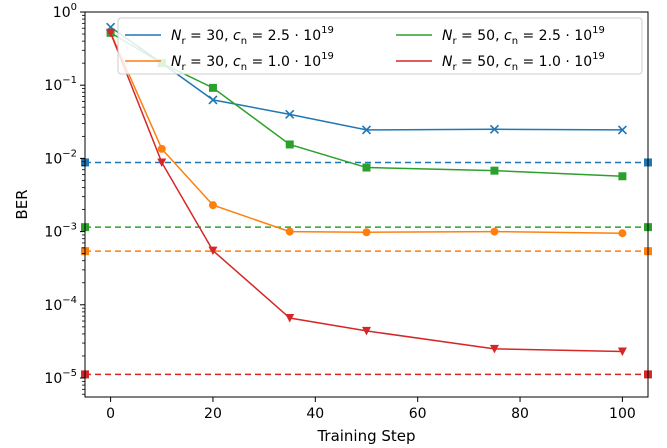 The height and width of the screenshot is (448, 667). I want to click on legend-label: Nr = 50, cn = 2.5 · 1019, so click(523, 36).